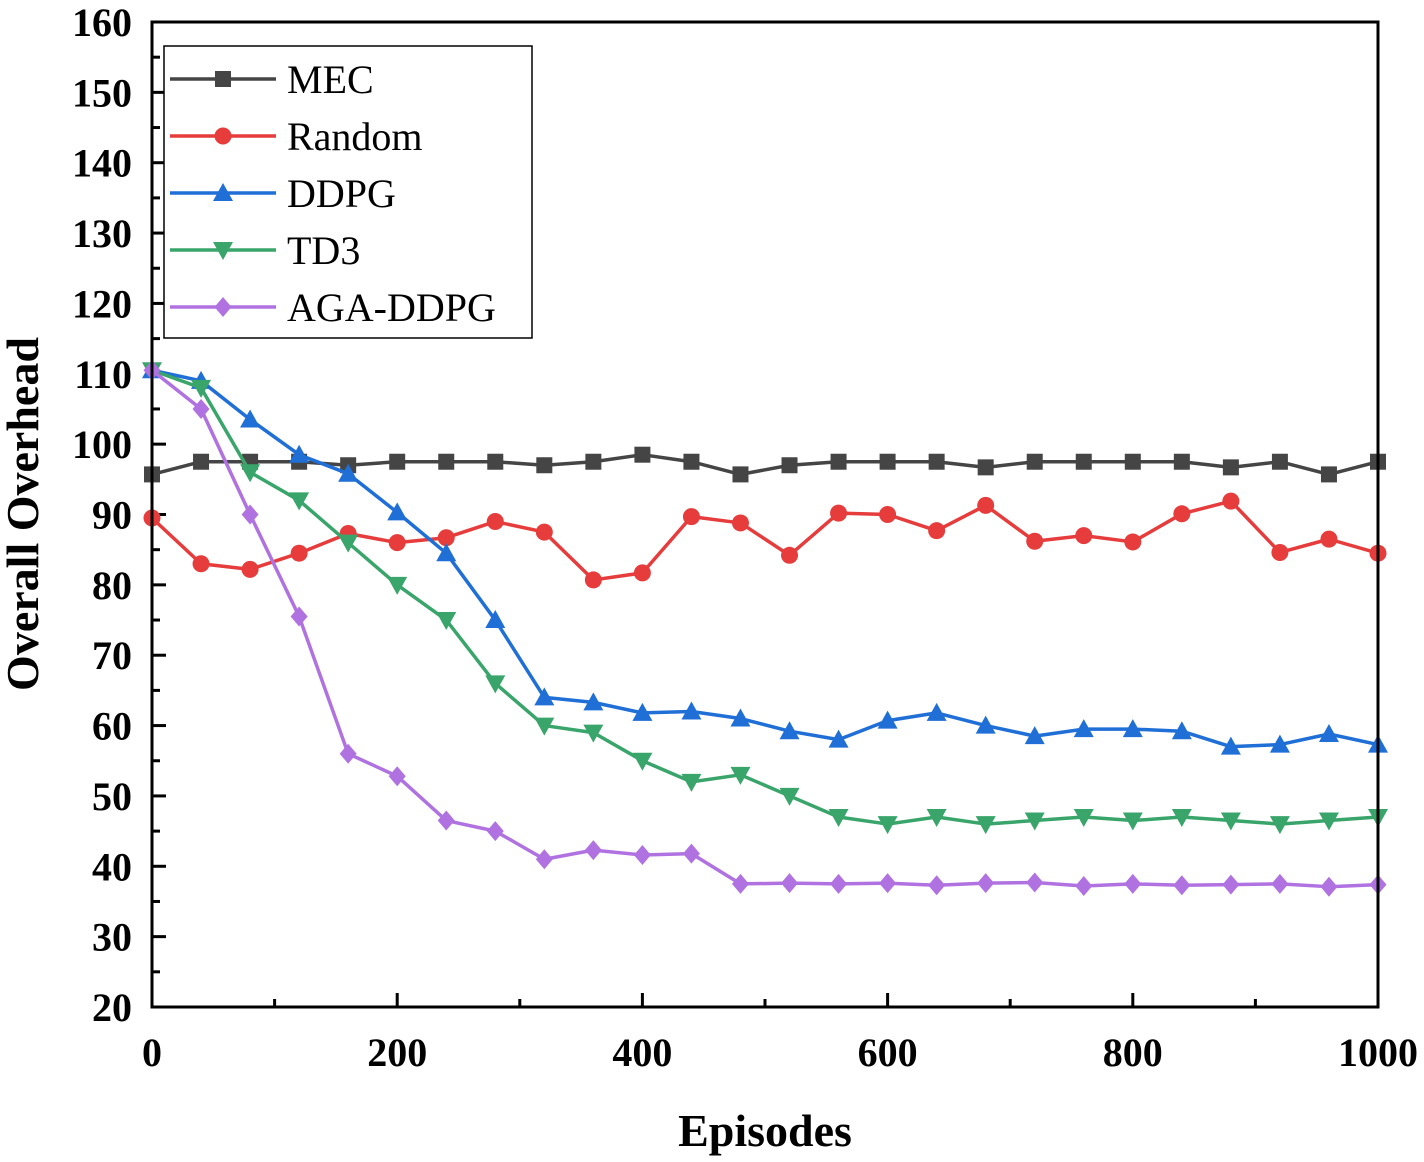 This screenshot has width=1424, height=1162. Describe the element at coordinates (1378, 1052) in the screenshot. I see `x-tick-label: 1000` at that location.